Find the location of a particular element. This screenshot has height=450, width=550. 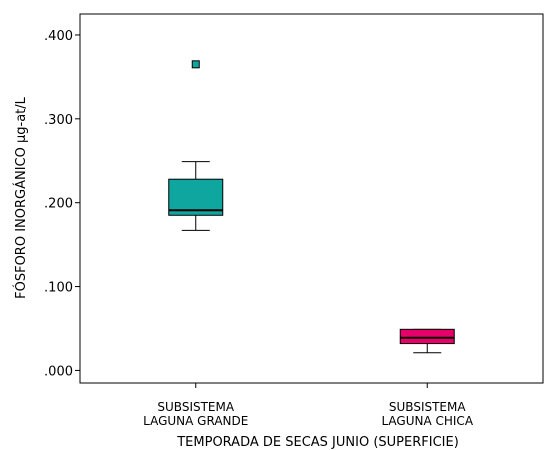

x-tick-label: LAGUNA GRANDE is located at coordinates (195, 421).